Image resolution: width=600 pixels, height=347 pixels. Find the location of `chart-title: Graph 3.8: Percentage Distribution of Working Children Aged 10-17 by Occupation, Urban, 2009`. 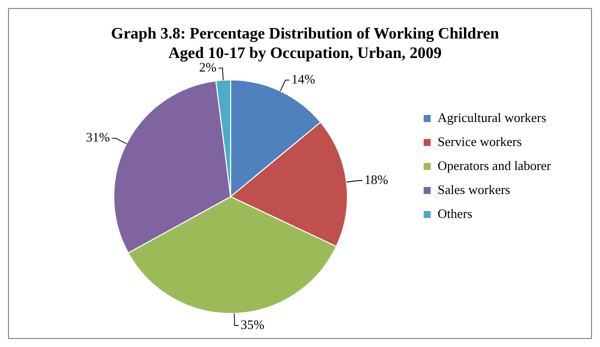

chart-title: Graph 3.8: Percentage Distribution of Working Children Aged 10-17 by Occupation, Urban, 2009 is located at coordinates (305, 44).